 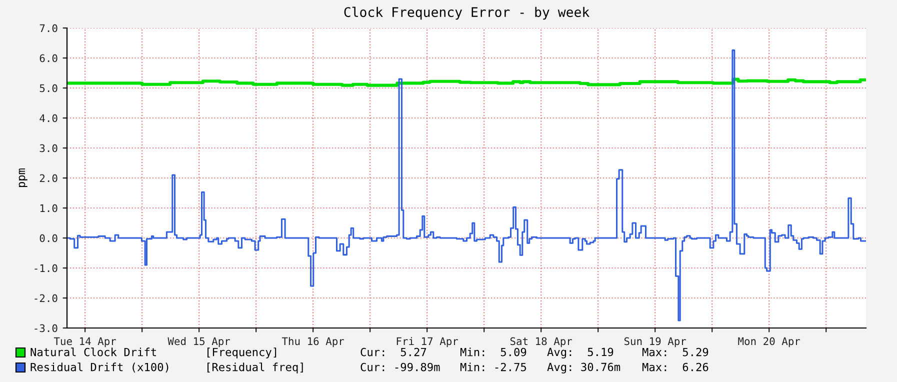 What do you see at coordinates (23, 178) in the screenshot?
I see `y-axis-title: ppm` at bounding box center [23, 178].